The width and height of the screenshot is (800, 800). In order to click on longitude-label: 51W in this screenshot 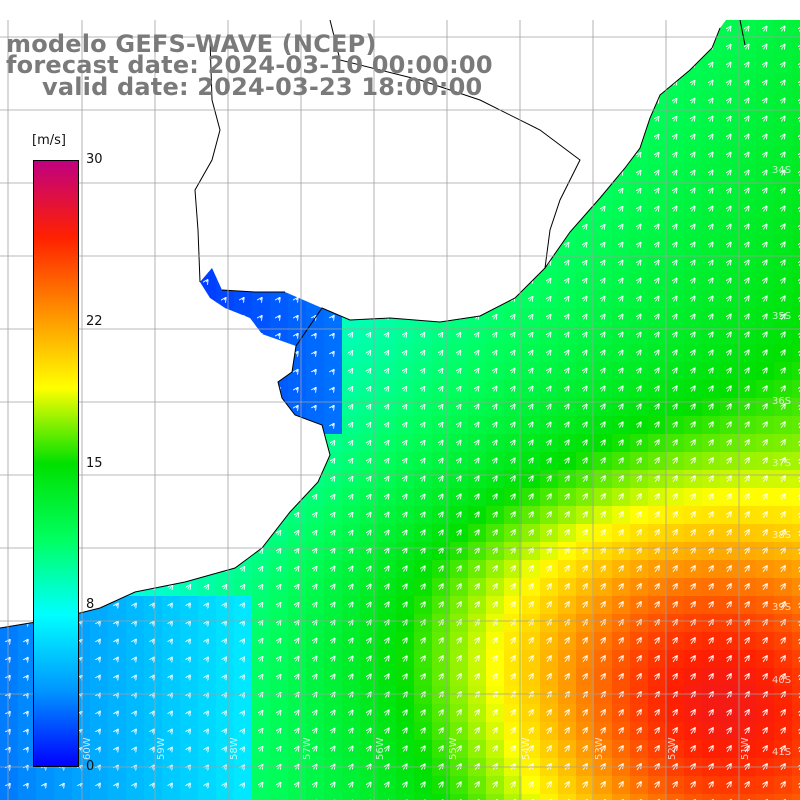, I will do `click(745, 748)`.